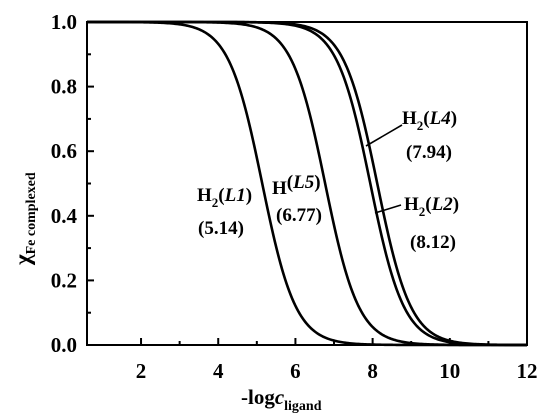  I want to click on x-tick-label: 8, so click(372, 371).